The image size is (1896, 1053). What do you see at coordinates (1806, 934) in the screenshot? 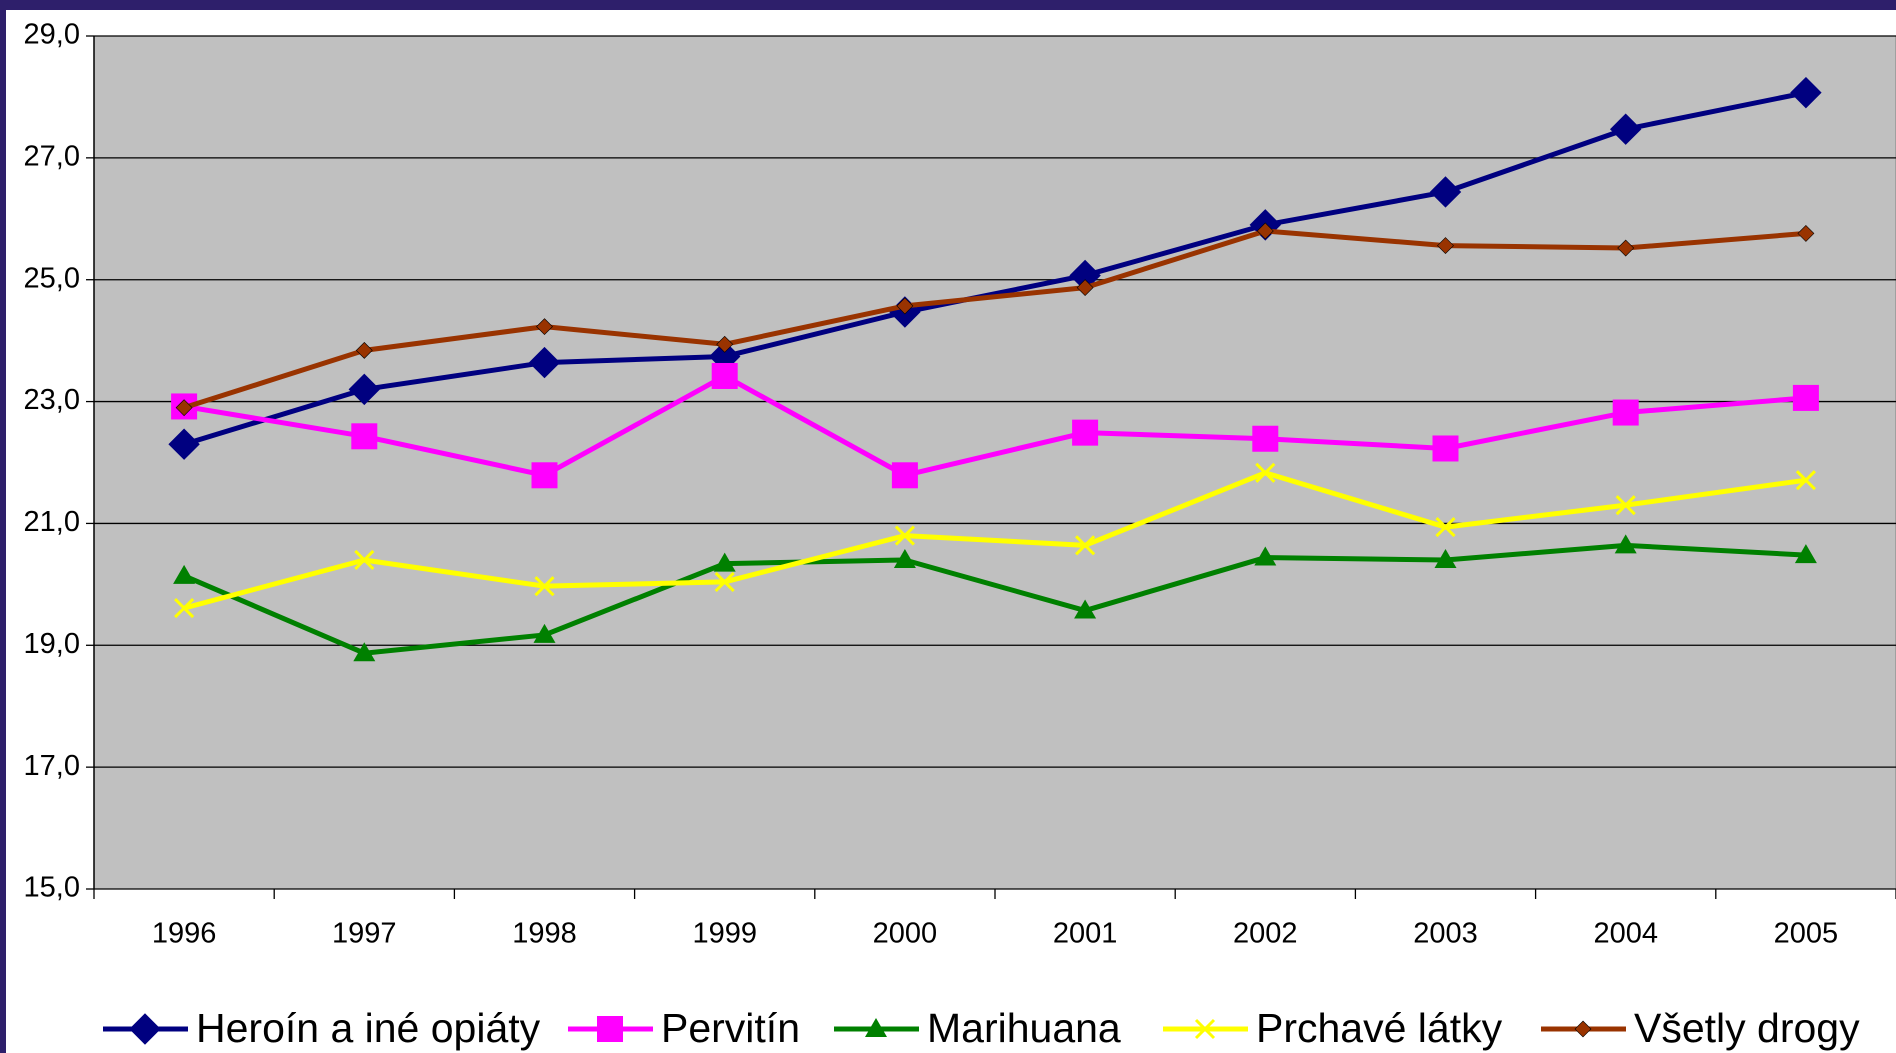
I see `x-tick-label: 2005` at bounding box center [1806, 934].